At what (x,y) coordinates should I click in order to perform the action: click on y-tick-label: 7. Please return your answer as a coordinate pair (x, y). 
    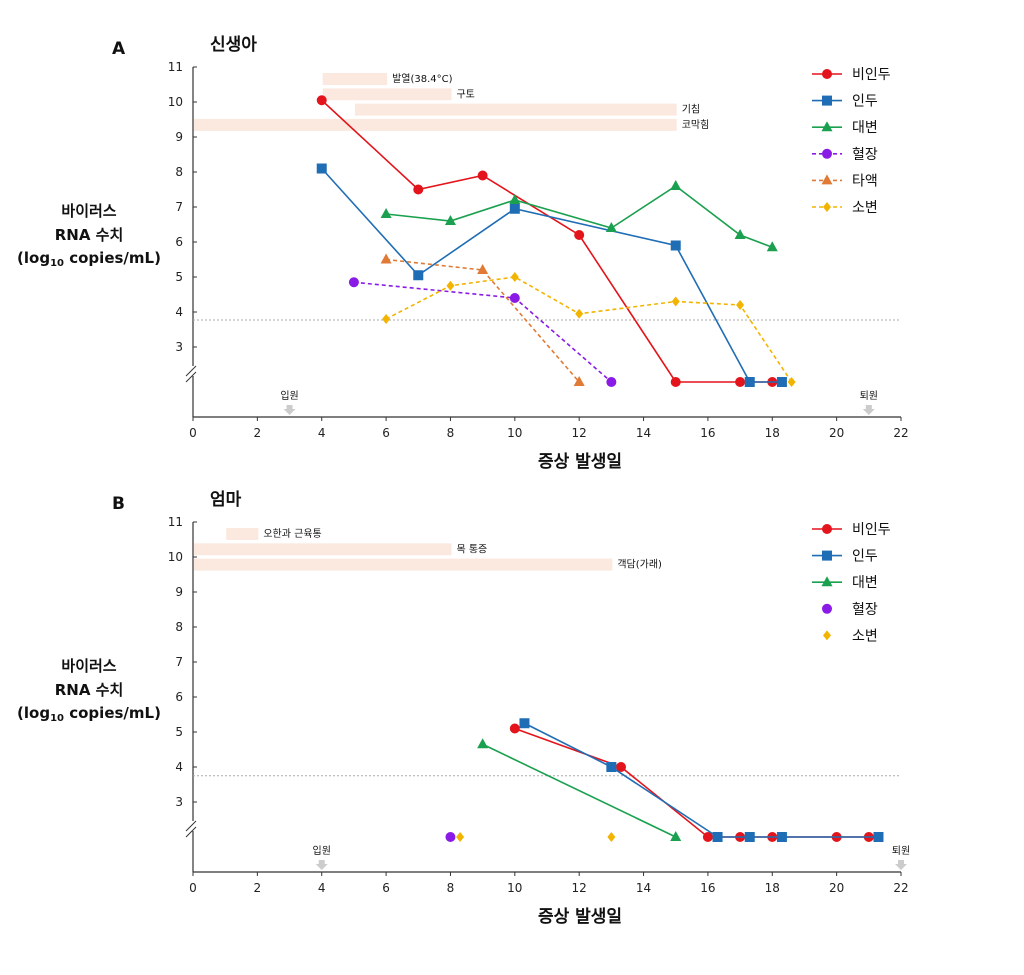
    Looking at the image, I should click on (179, 207).